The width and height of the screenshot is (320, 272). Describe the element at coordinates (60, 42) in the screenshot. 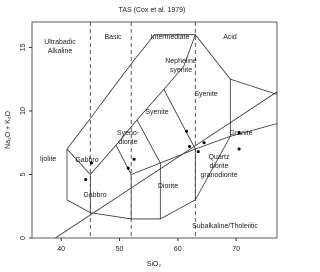

I see `field-label: Ultrabadic` at that location.